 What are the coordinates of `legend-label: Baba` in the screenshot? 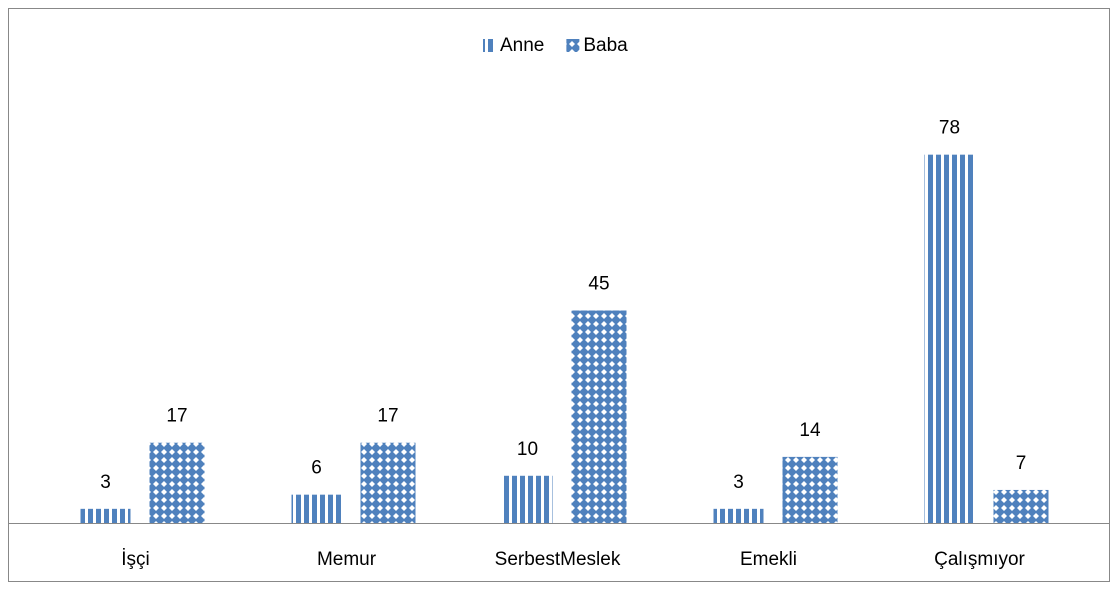 It's located at (605, 45).